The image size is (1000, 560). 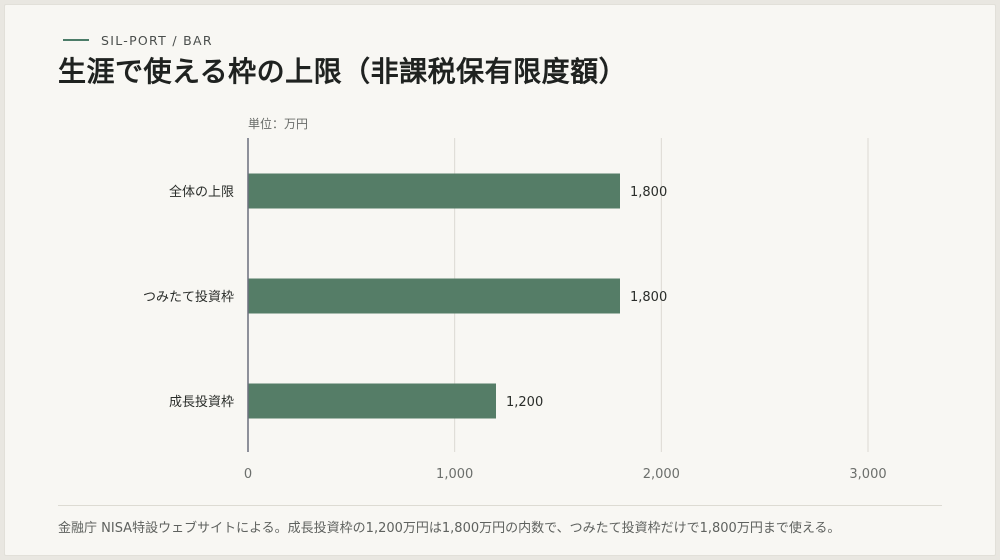 I want to click on unit-label: 単位：万円, so click(x=278, y=124).